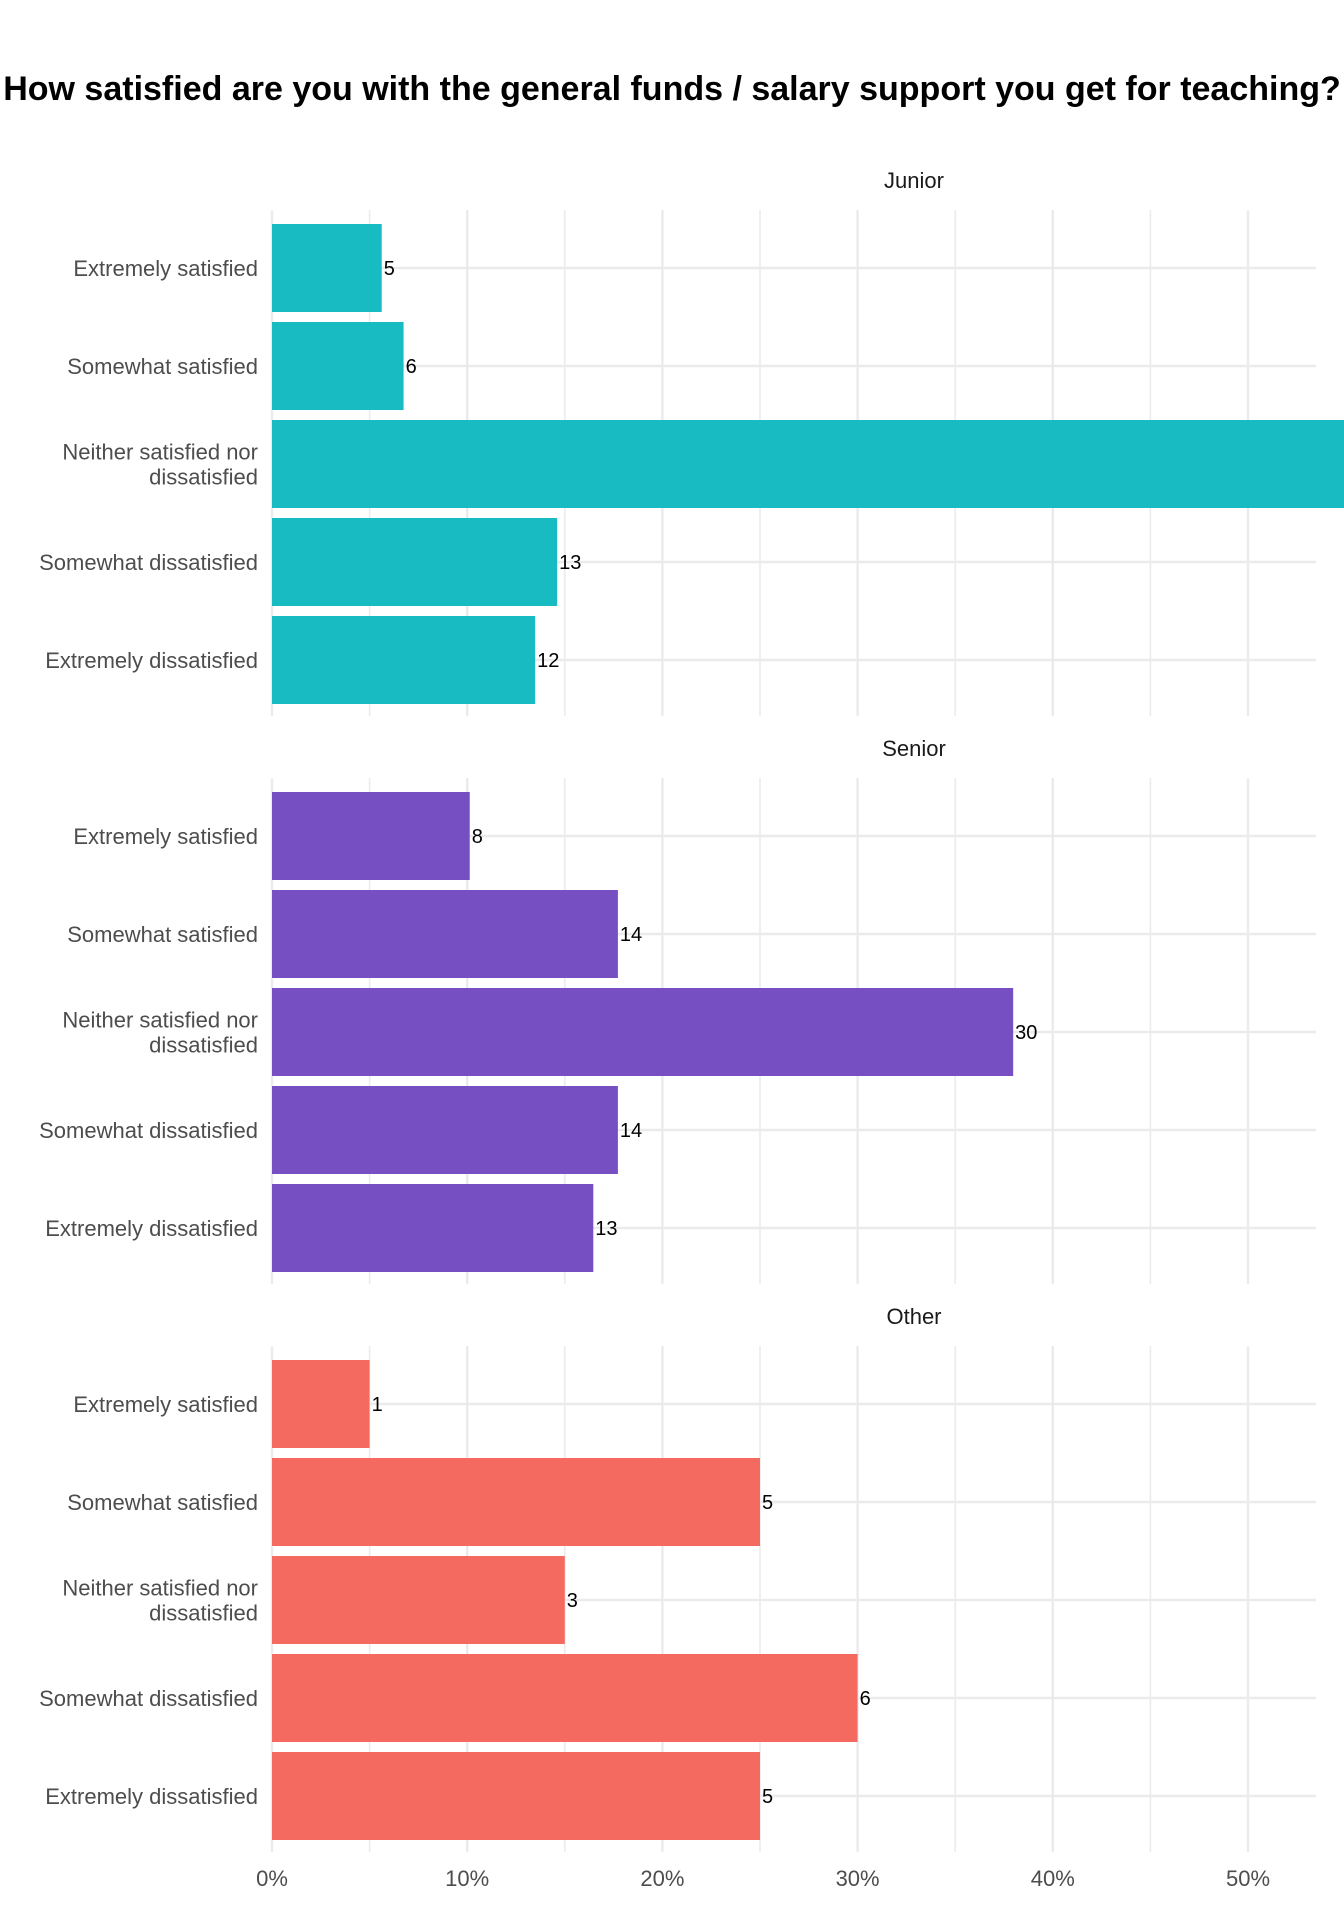 This screenshot has width=1344, height=1920. I want to click on x-tick-label: 50%, so click(1248, 1878).